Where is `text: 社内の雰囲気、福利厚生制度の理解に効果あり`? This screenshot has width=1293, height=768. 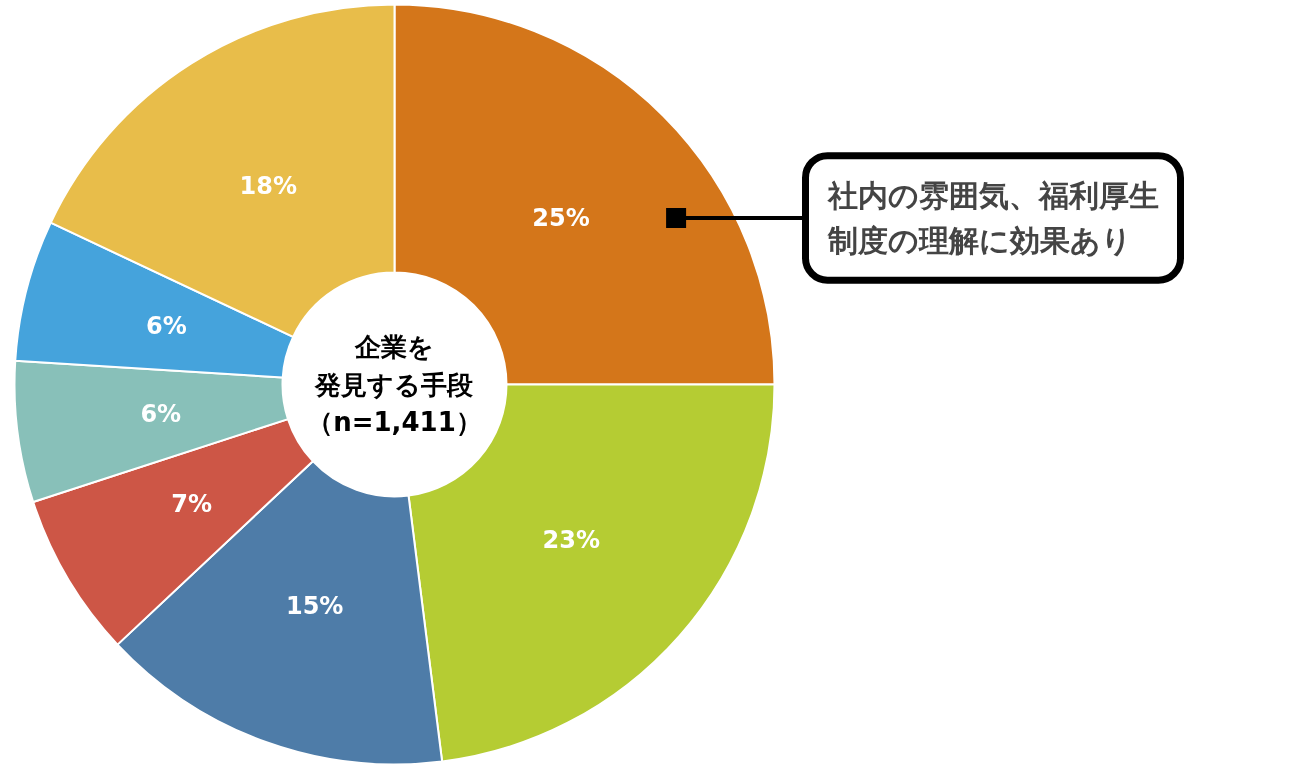 text: 社内の雰囲気、福利厚生制度の理解に効果あり is located at coordinates (992, 218).